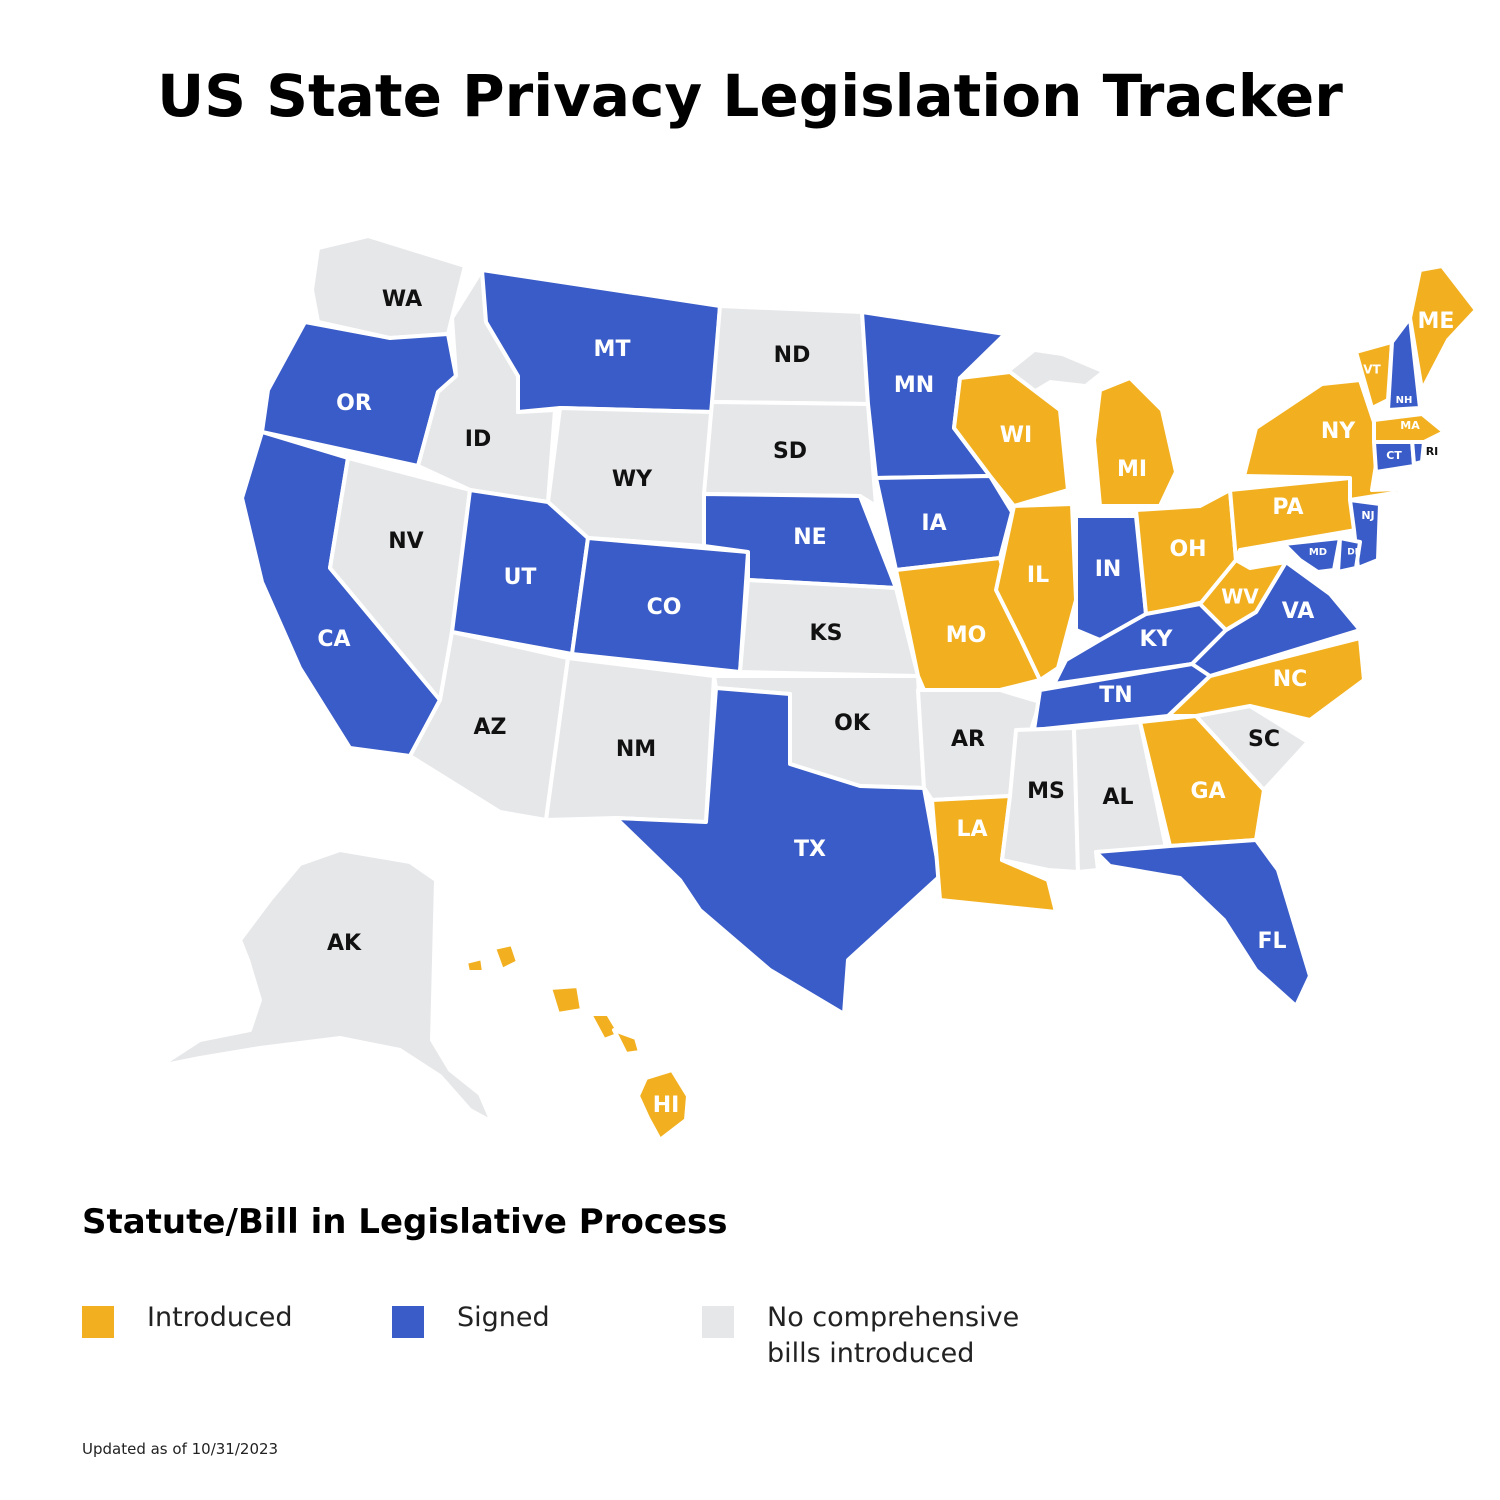 This screenshot has height=1500, width=1500. What do you see at coordinates (402, 299) in the screenshot?
I see `state-label-wa: WA` at bounding box center [402, 299].